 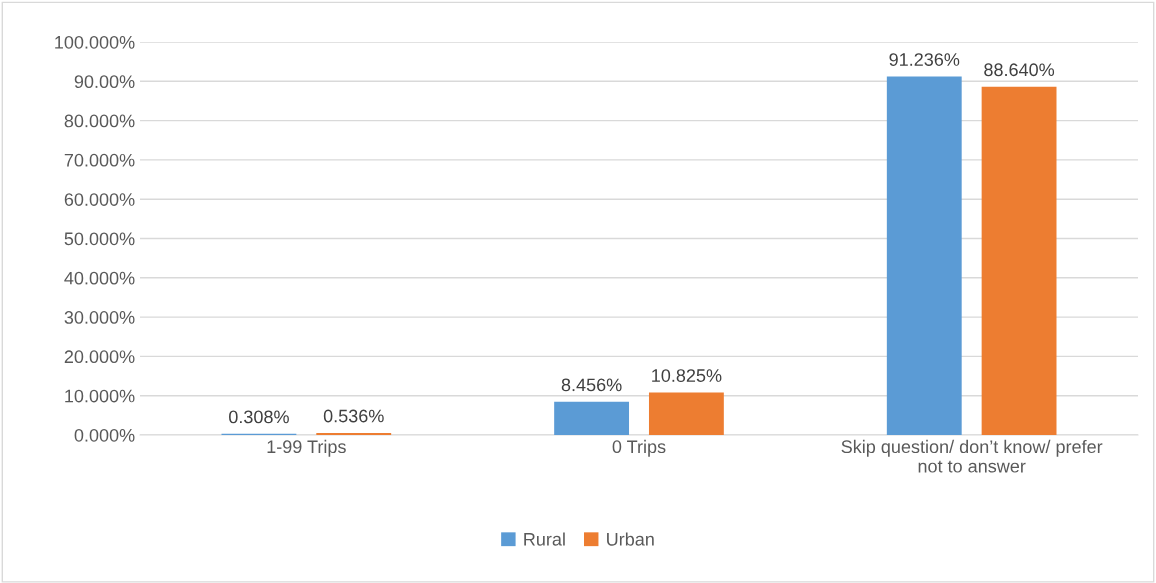 I want to click on x-tick-label: 1-99 Trips, so click(x=306, y=448).